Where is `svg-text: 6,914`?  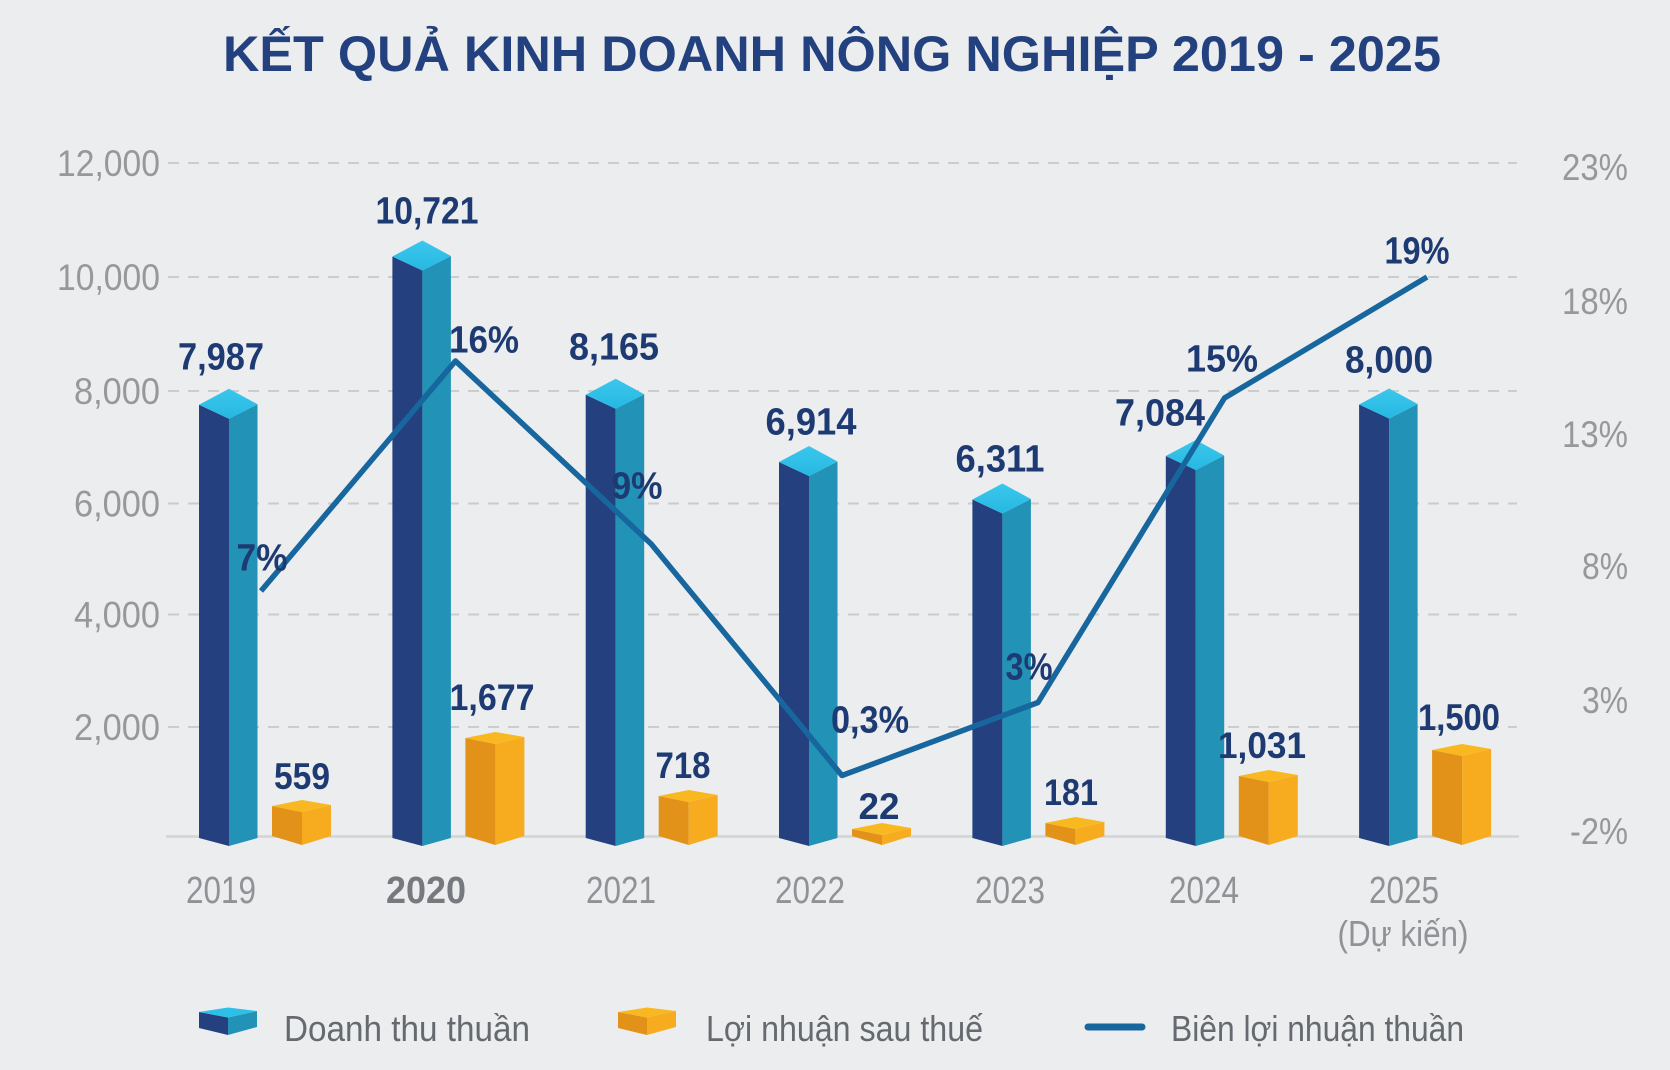
svg-text: 6,914 is located at coordinates (811, 423).